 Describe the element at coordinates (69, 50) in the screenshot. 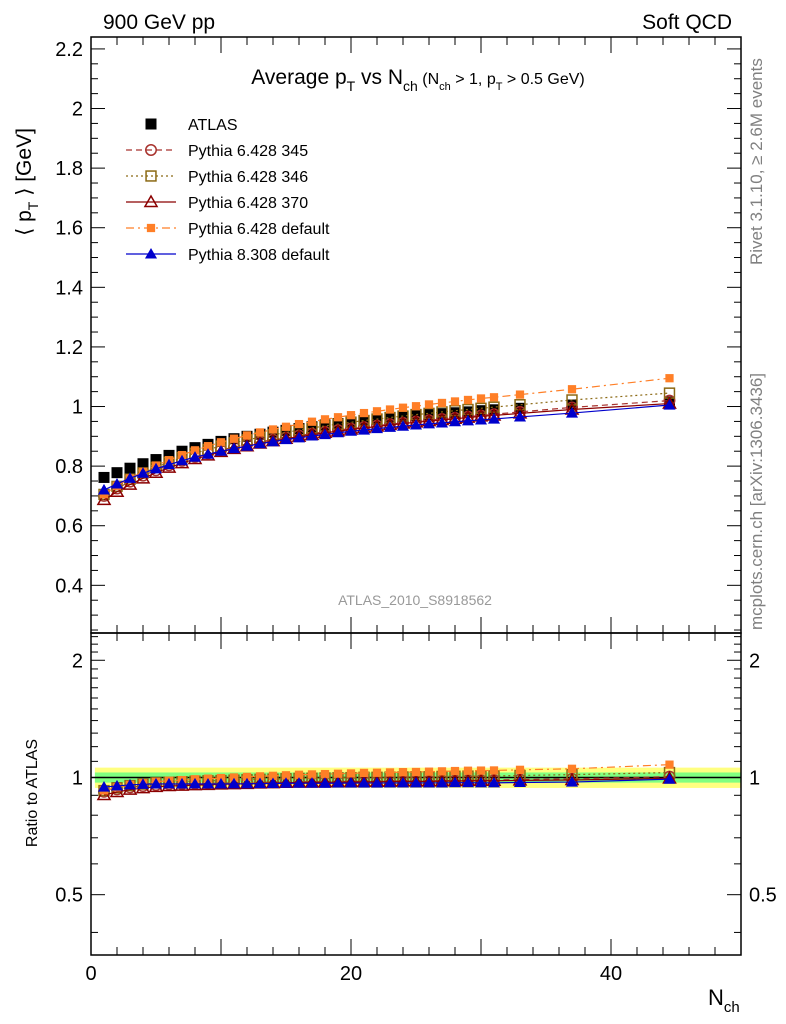

I see `y-tick-label: 2.2` at that location.